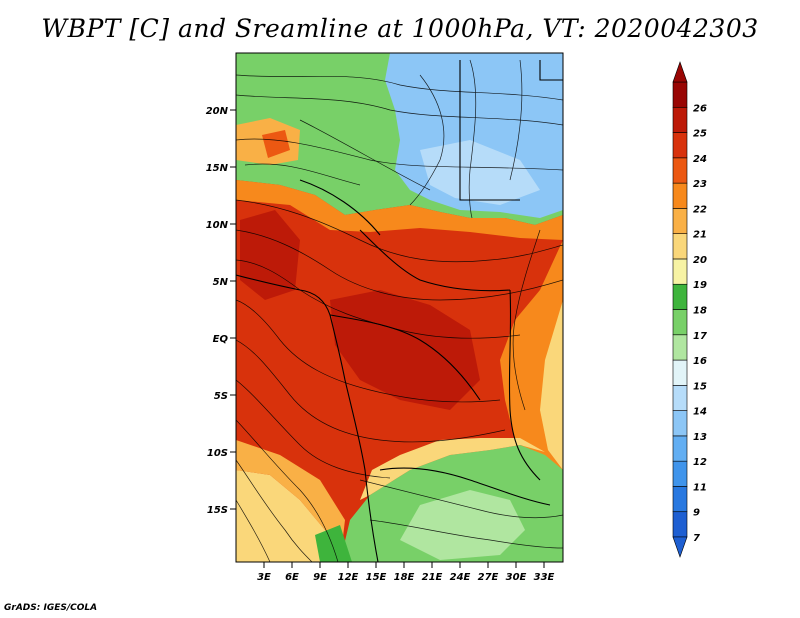  Describe the element at coordinates (700, 311) in the screenshot. I see `colorbar-label: 18` at that location.